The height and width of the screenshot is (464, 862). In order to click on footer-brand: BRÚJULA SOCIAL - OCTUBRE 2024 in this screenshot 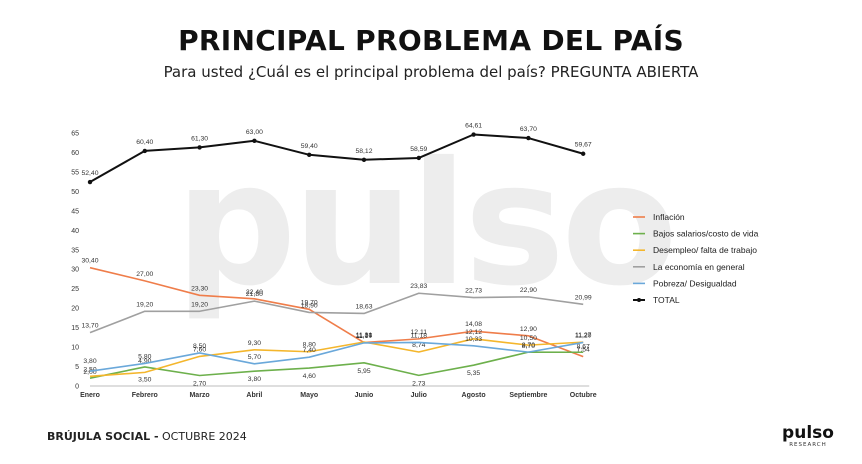, I will do `click(147, 436)`.